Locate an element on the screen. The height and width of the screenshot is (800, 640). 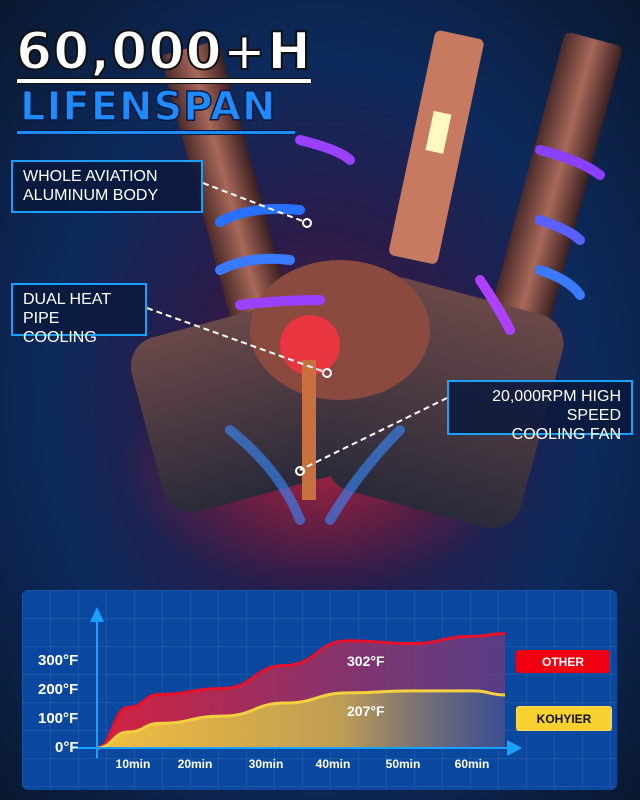
y-axis-arrow-icon is located at coordinates (97, 614).